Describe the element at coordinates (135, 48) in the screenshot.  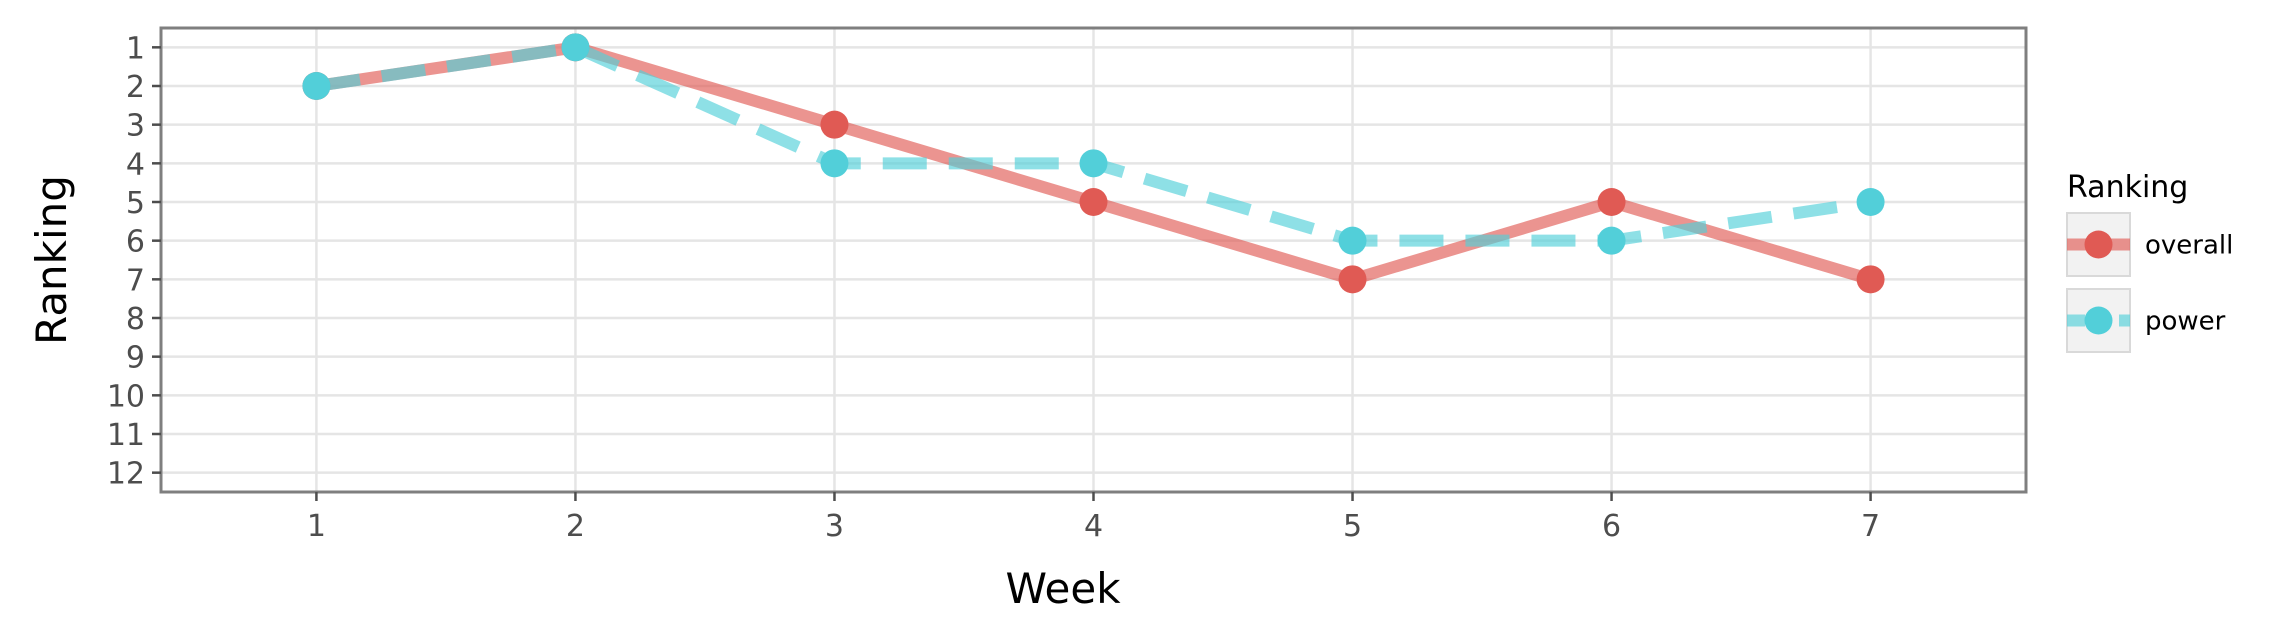
I see `y-tick-label: 1` at that location.